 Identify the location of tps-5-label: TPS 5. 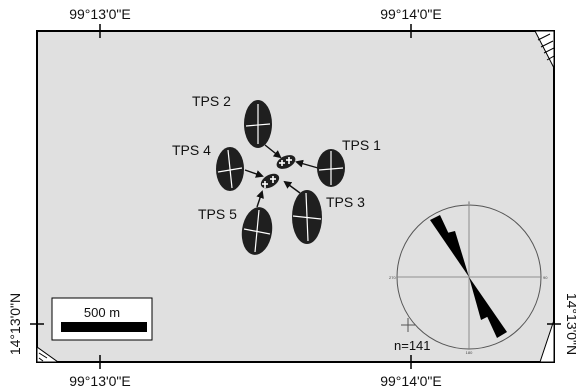
(217, 214).